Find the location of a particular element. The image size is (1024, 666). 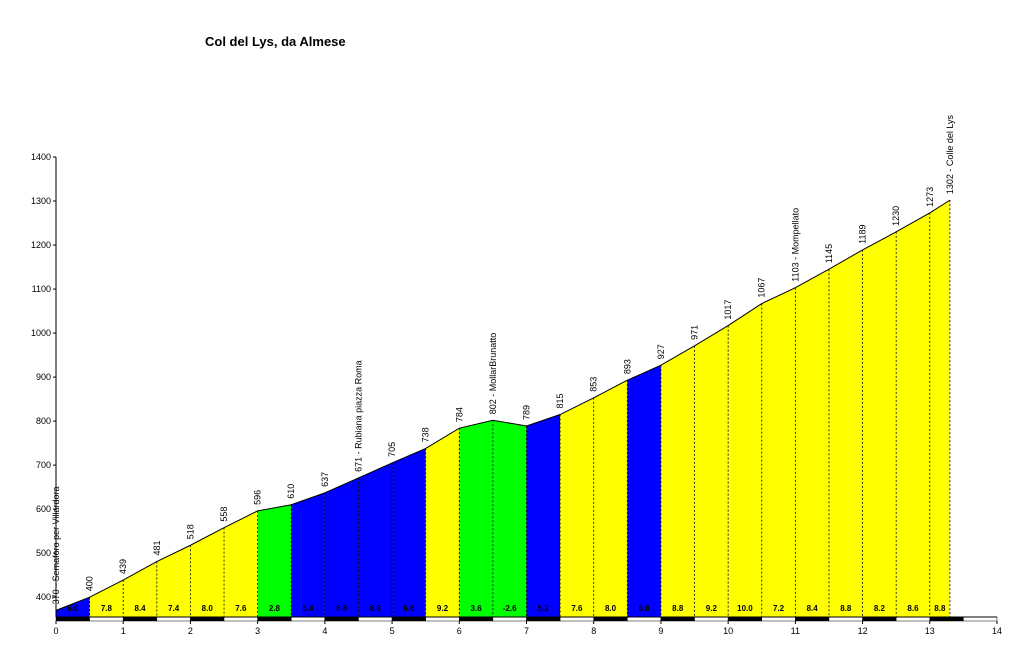

x-tick-label: 0 is located at coordinates (55, 631).